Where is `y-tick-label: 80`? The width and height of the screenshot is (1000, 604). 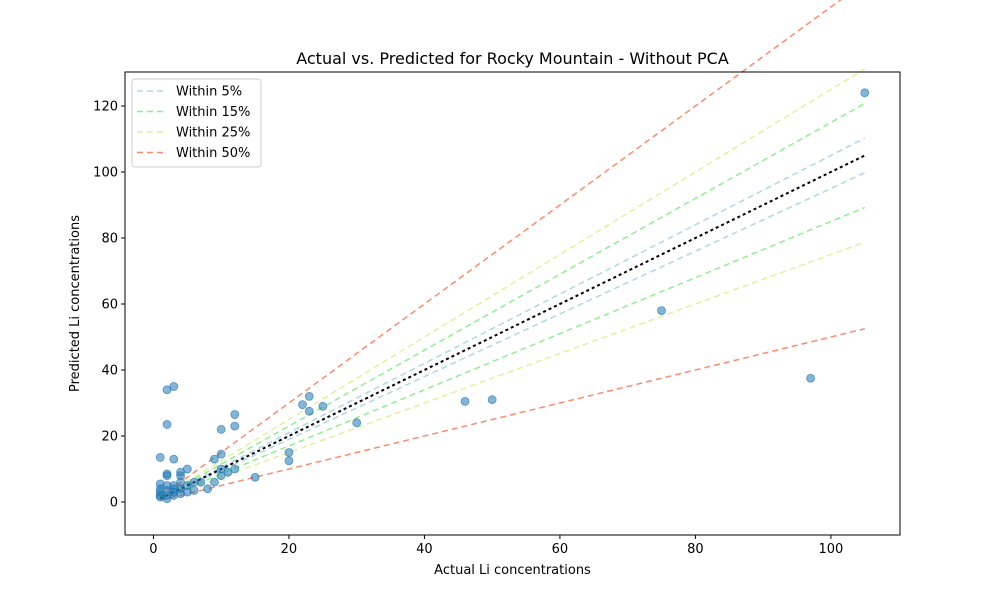 y-tick-label: 80 is located at coordinates (109, 238).